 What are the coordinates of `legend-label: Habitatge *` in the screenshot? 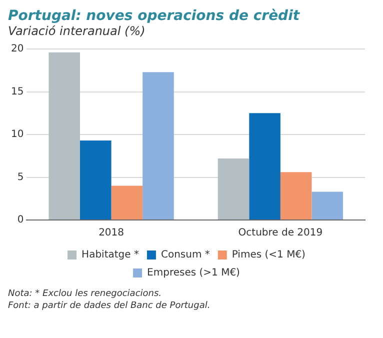 It's located at (110, 255).